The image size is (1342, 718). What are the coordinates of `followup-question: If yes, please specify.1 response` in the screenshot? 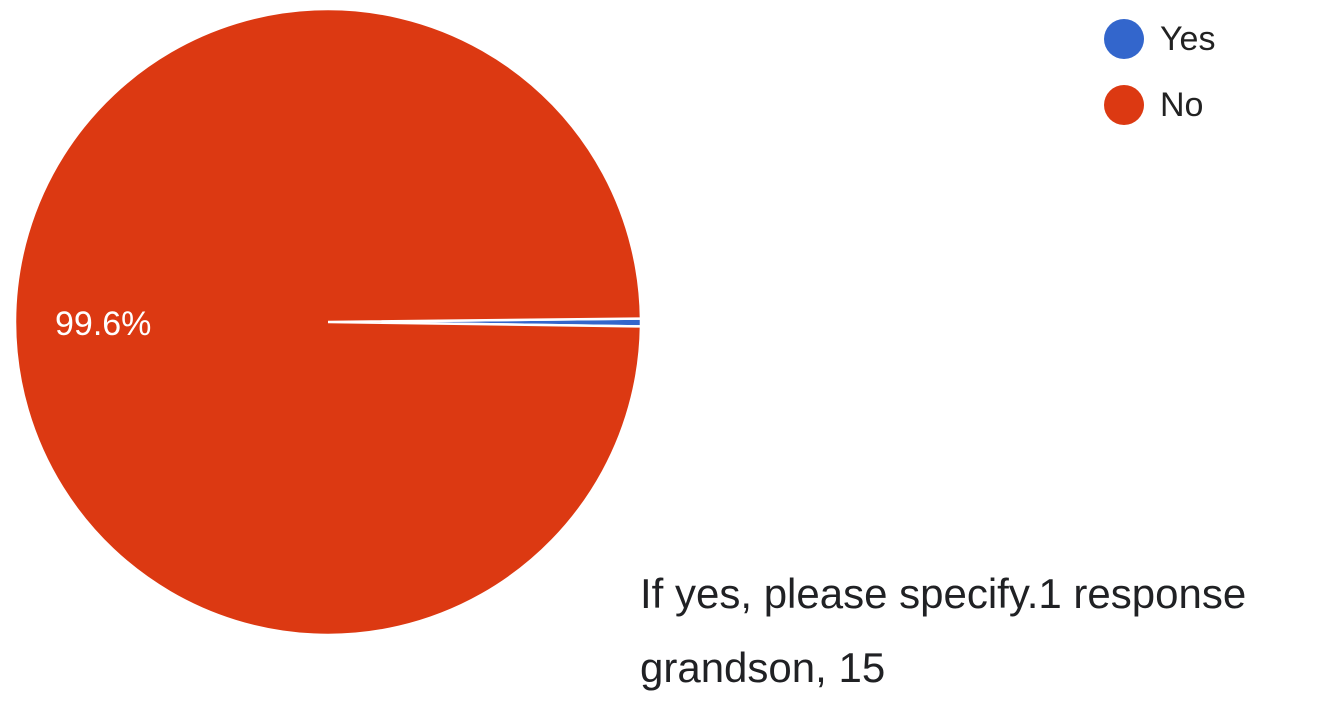 It's located at (943, 594).